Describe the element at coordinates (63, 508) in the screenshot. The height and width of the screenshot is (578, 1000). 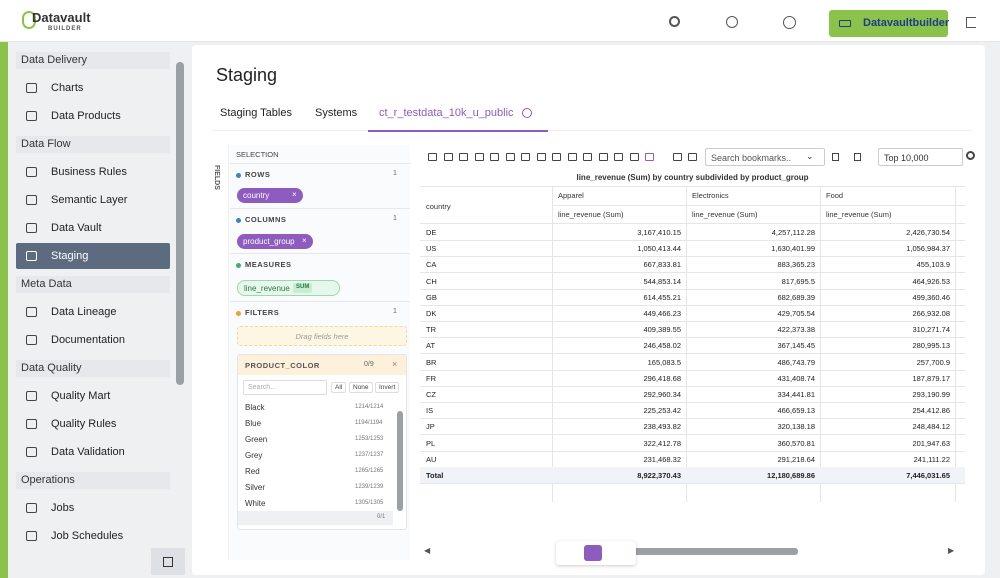
I see `nav-label: Jobs` at that location.